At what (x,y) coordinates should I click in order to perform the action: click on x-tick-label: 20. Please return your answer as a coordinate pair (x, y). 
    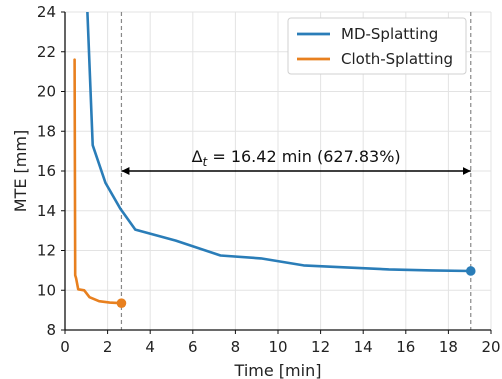
    Looking at the image, I should click on (490, 347).